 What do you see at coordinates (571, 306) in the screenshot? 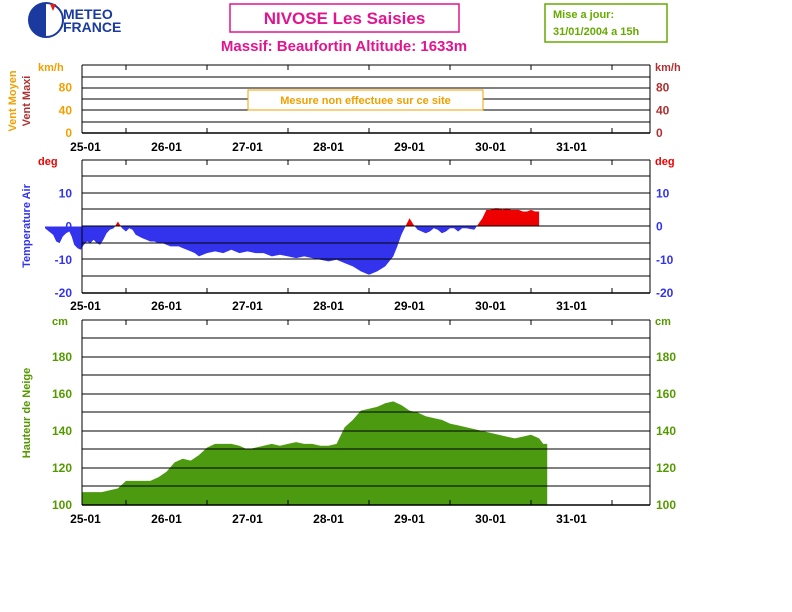
I see `temp-xtick-label: 31-01` at bounding box center [571, 306].